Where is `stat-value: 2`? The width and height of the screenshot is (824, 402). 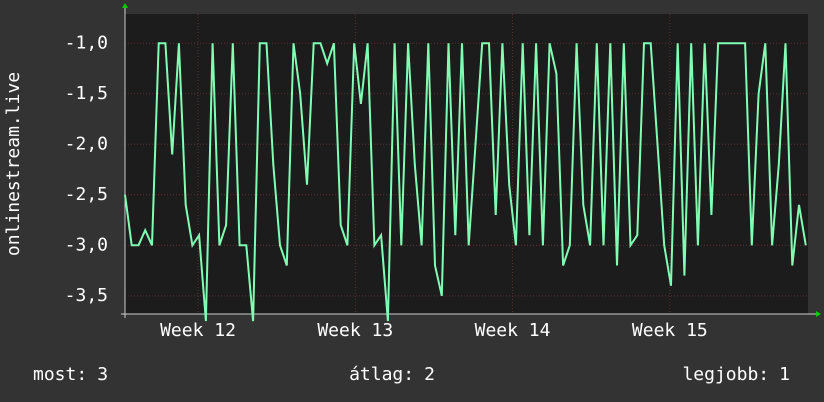
stat-value: 2 is located at coordinates (429, 374).